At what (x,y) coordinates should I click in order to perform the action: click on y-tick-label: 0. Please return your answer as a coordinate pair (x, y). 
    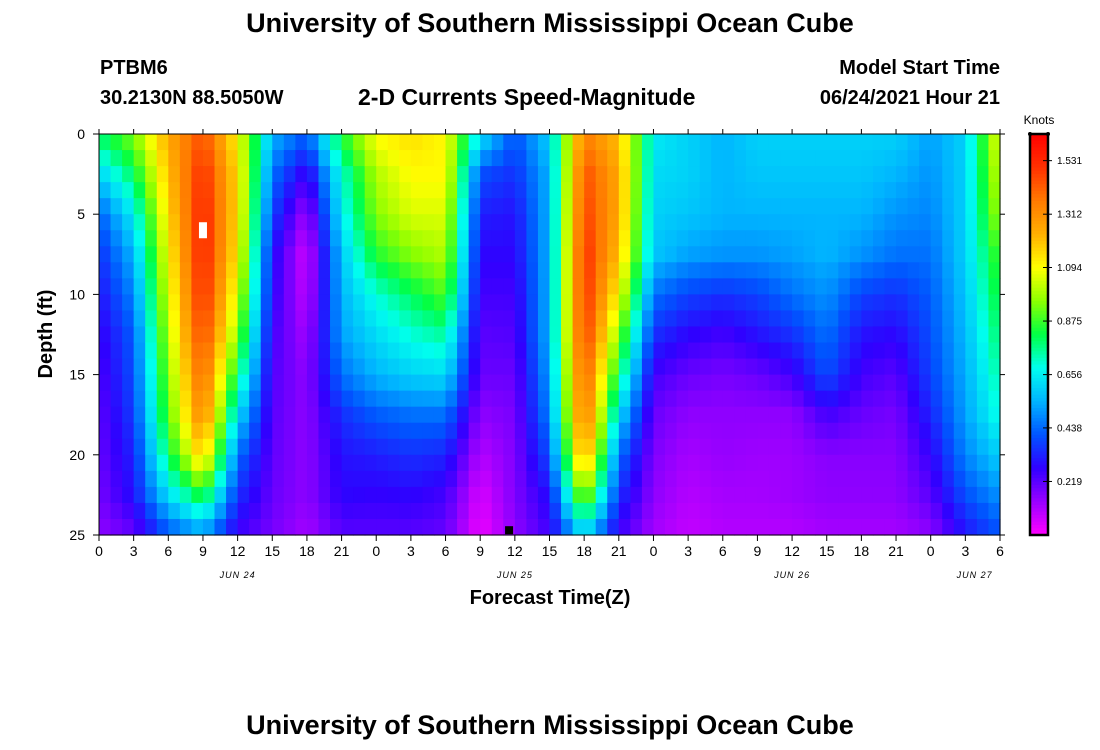
    Looking at the image, I should click on (81, 134).